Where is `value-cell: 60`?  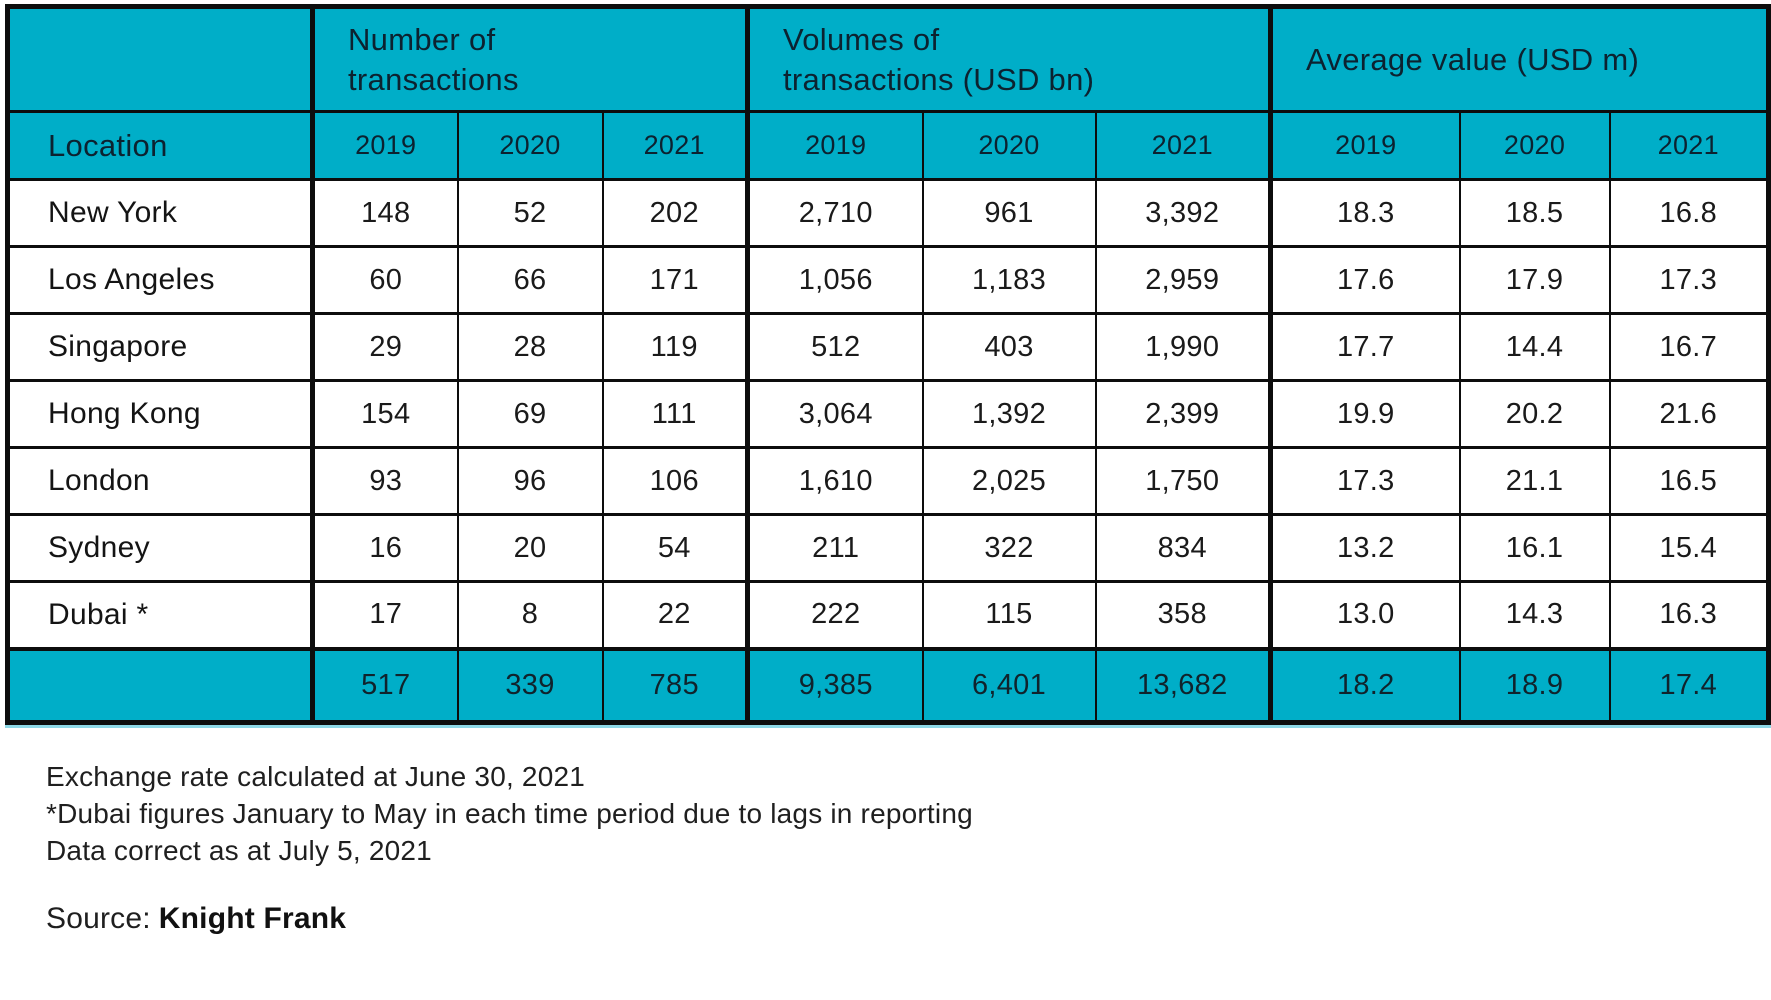 value-cell: 60 is located at coordinates (384, 280).